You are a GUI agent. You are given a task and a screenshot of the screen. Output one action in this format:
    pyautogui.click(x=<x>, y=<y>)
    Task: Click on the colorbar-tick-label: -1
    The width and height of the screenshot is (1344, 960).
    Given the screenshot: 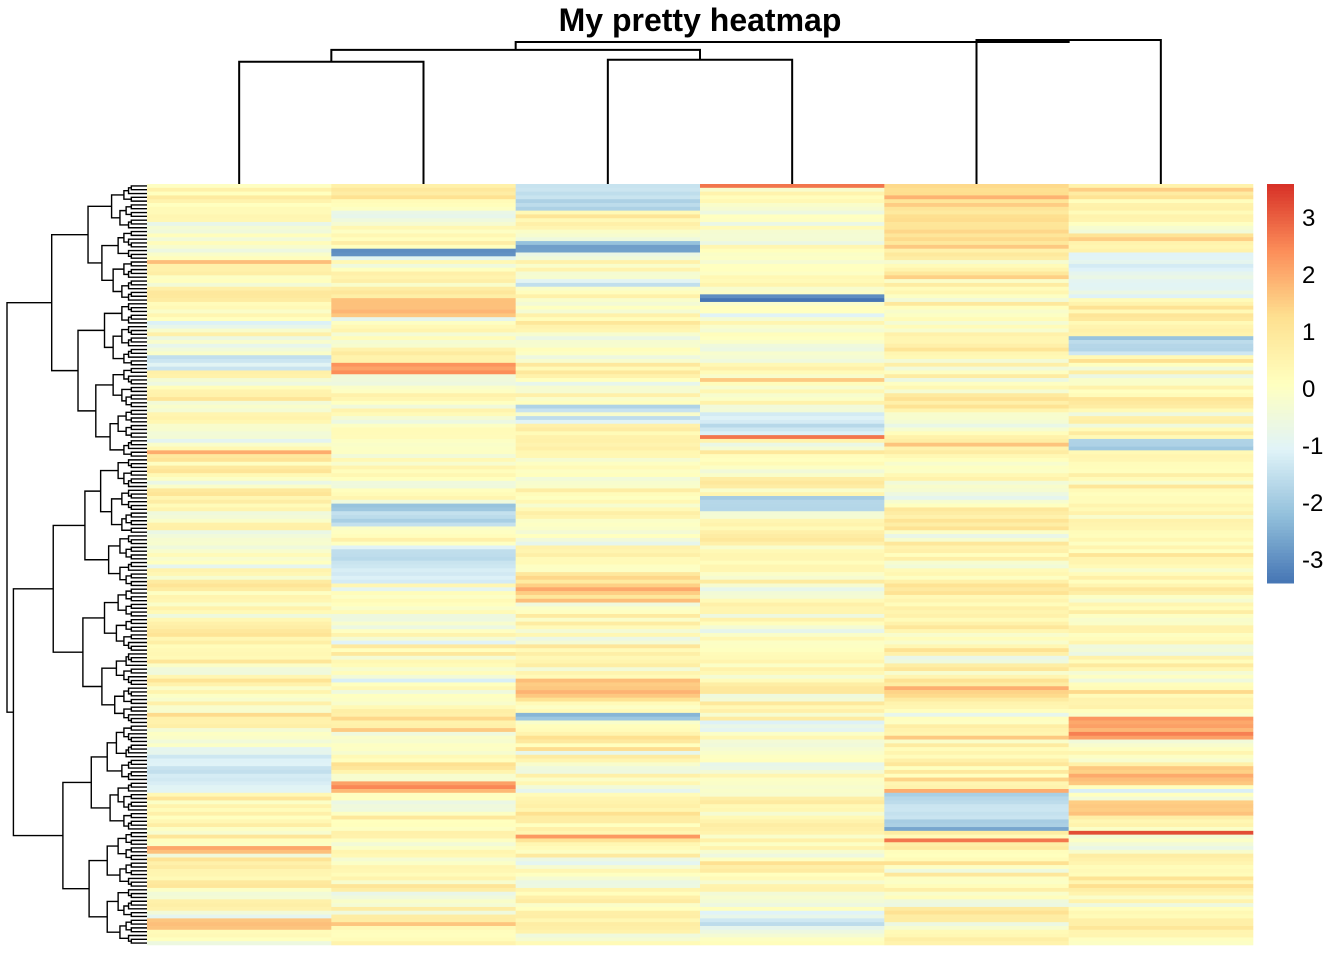 What is the action you would take?
    pyautogui.click(x=1312, y=446)
    